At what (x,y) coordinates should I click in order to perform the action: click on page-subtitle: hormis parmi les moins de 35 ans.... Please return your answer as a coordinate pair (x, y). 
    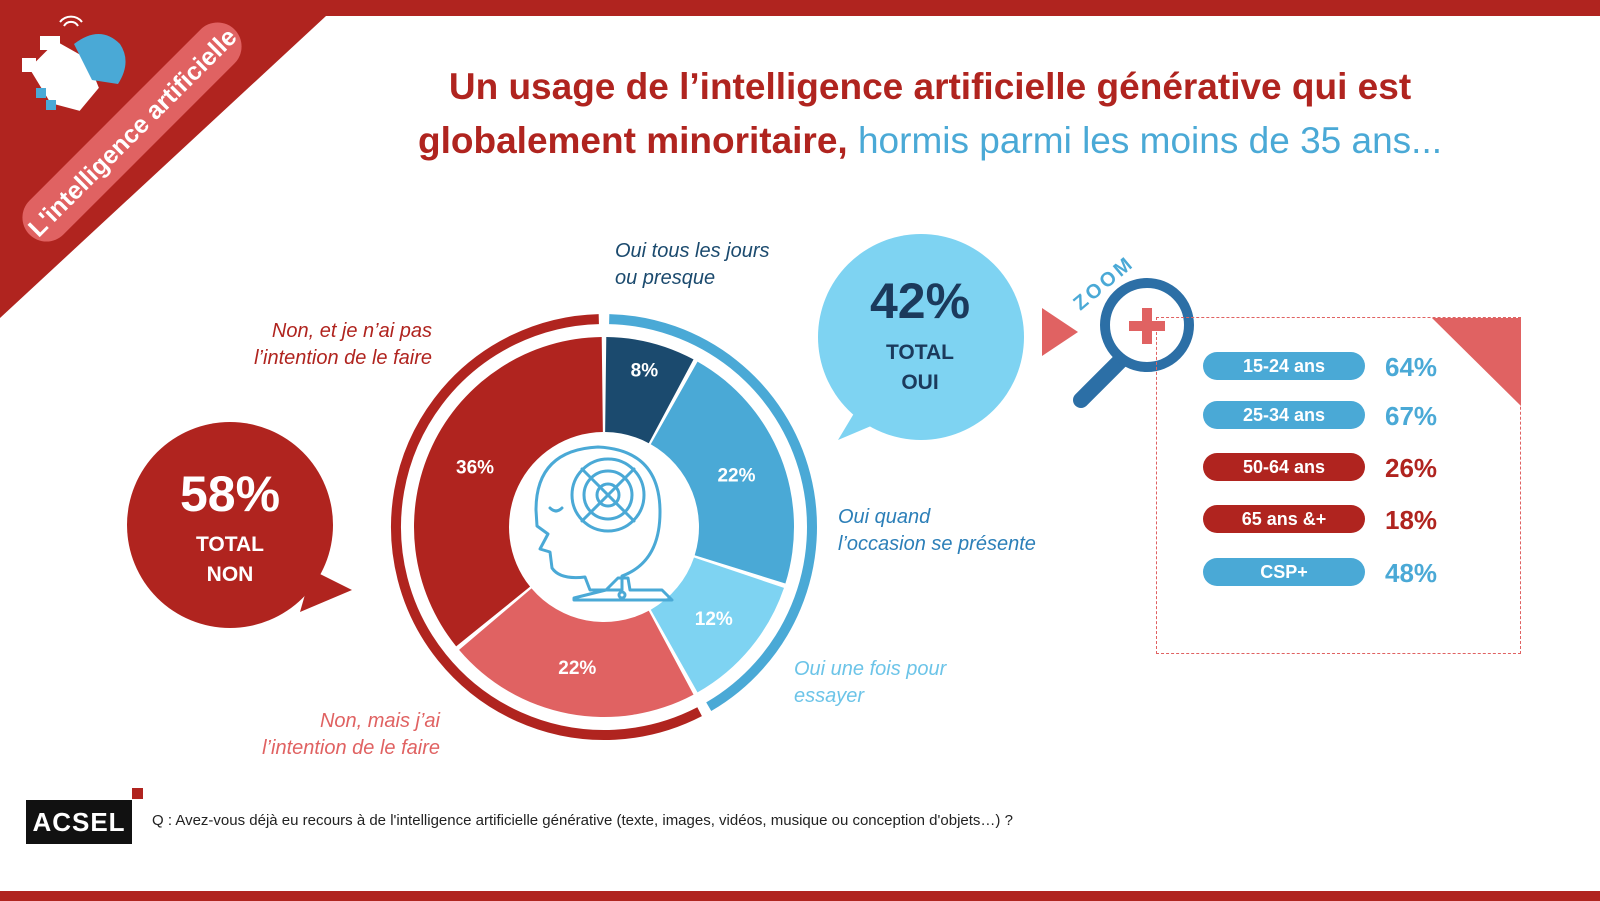
    Looking at the image, I should click on (1149, 140).